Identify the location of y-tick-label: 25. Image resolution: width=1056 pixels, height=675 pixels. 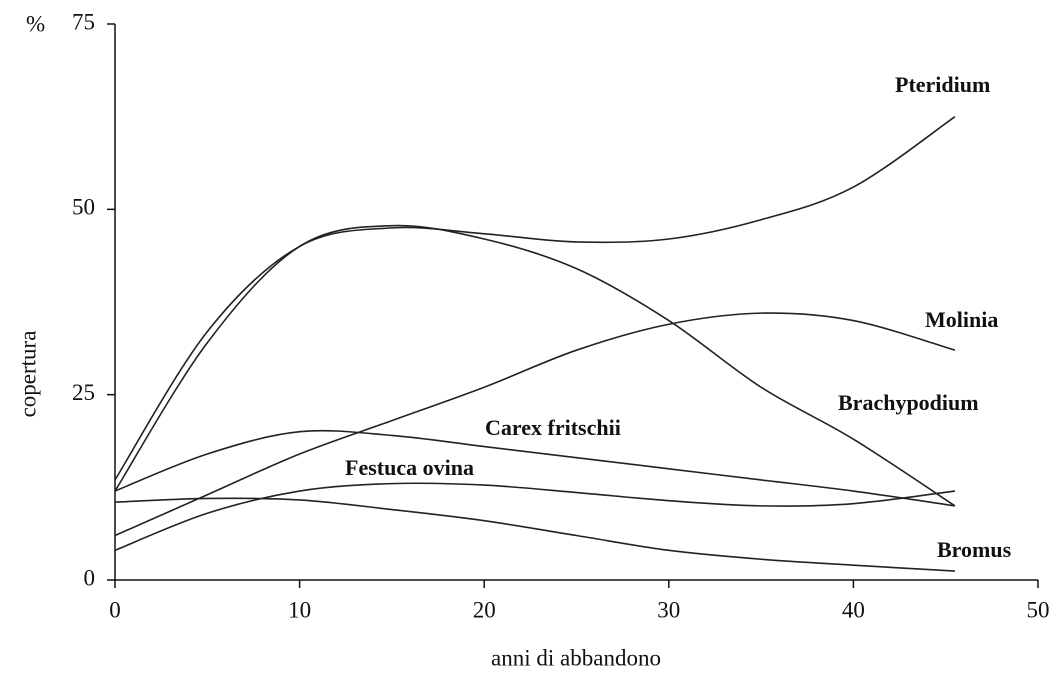
(83, 392).